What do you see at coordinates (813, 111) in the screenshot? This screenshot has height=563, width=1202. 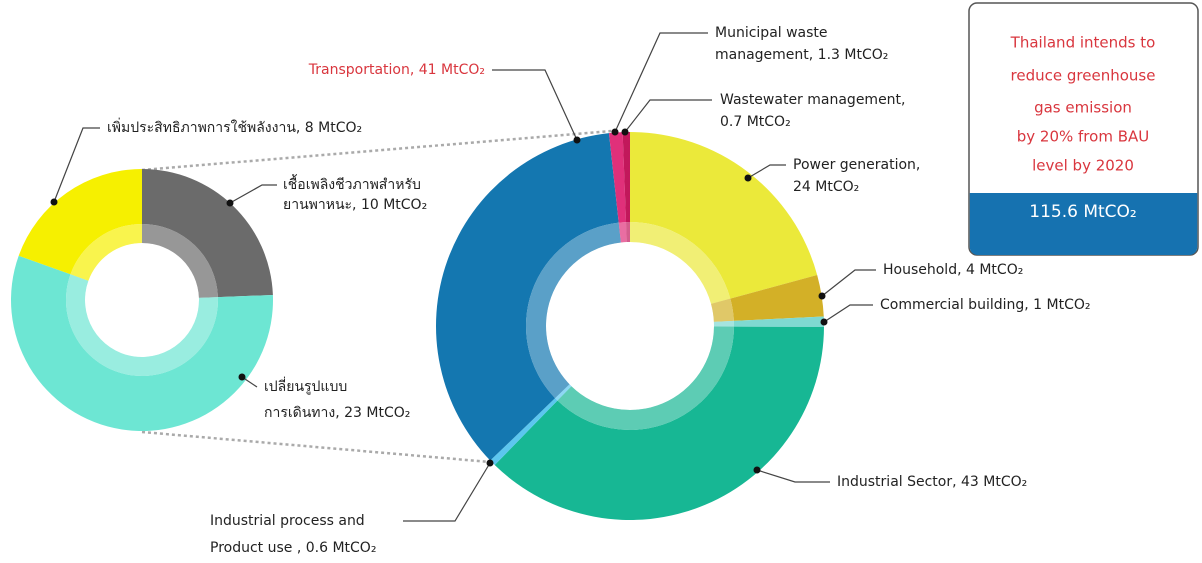 I see `segment-label: Wastewater management, 0.7 MtCO₂` at bounding box center [813, 111].